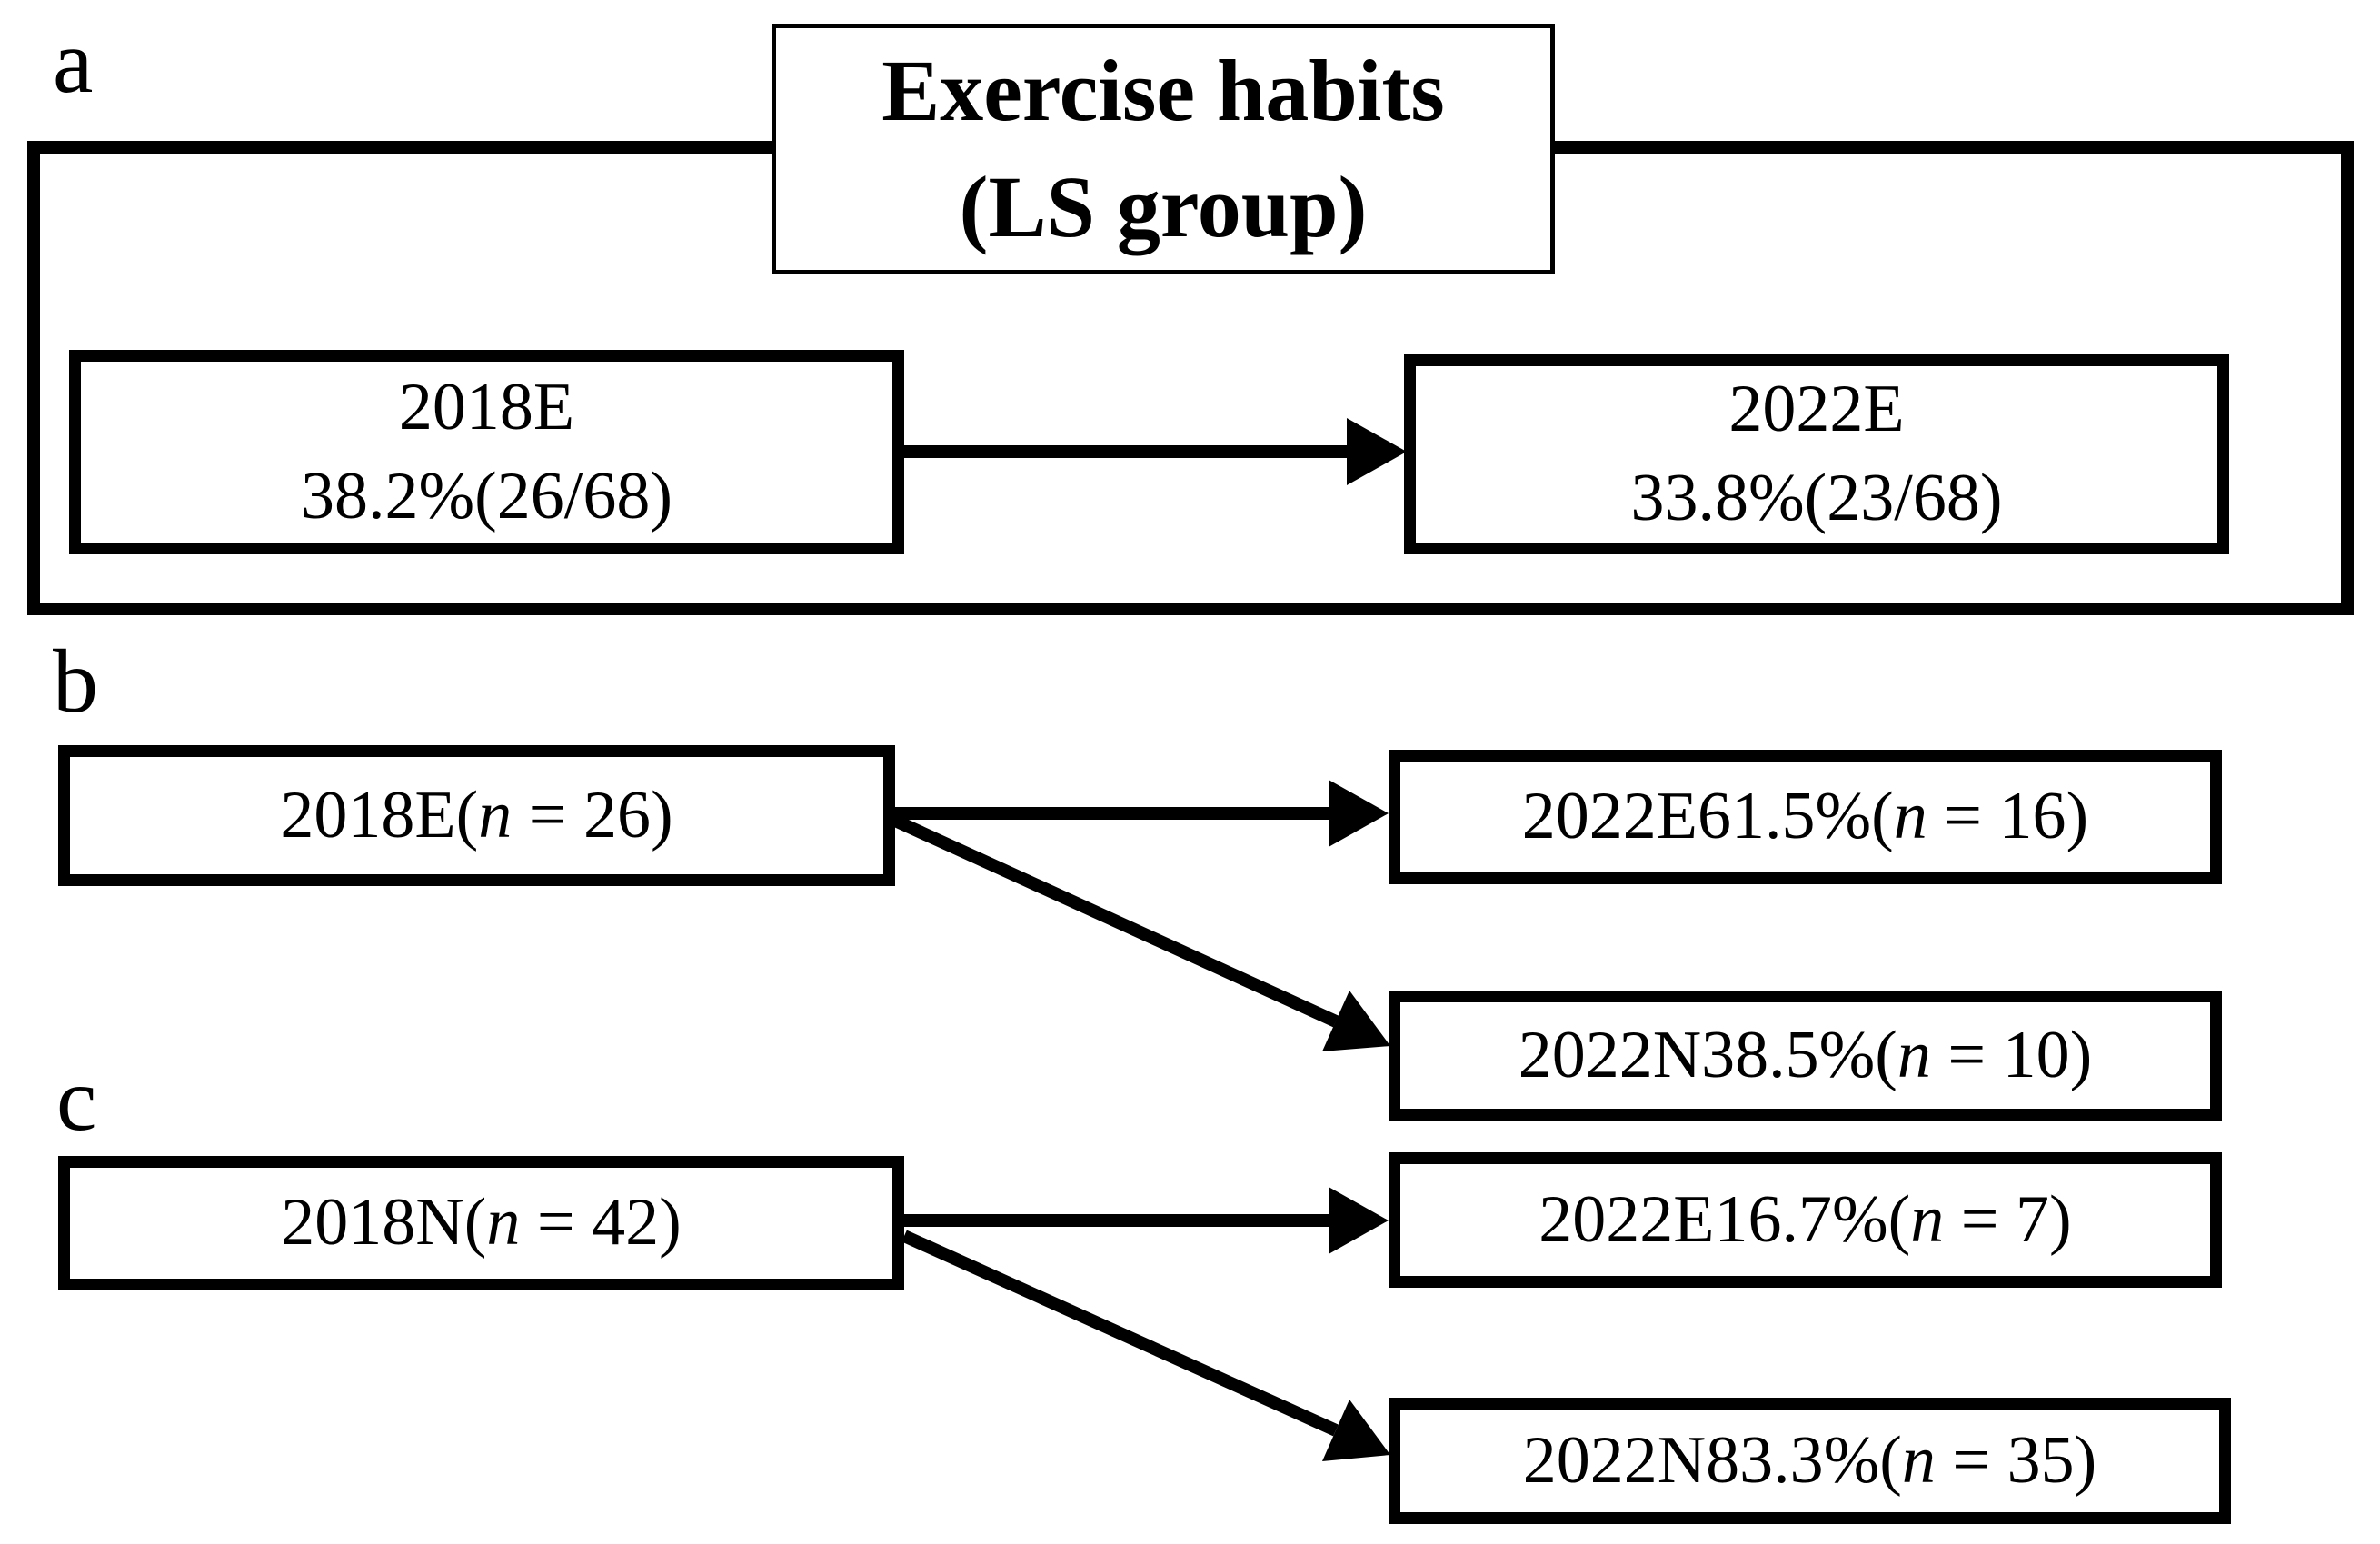  Describe the element at coordinates (486, 452) in the screenshot. I see `box-2018e-summary: 2018E 38.2%(26/68)` at that location.